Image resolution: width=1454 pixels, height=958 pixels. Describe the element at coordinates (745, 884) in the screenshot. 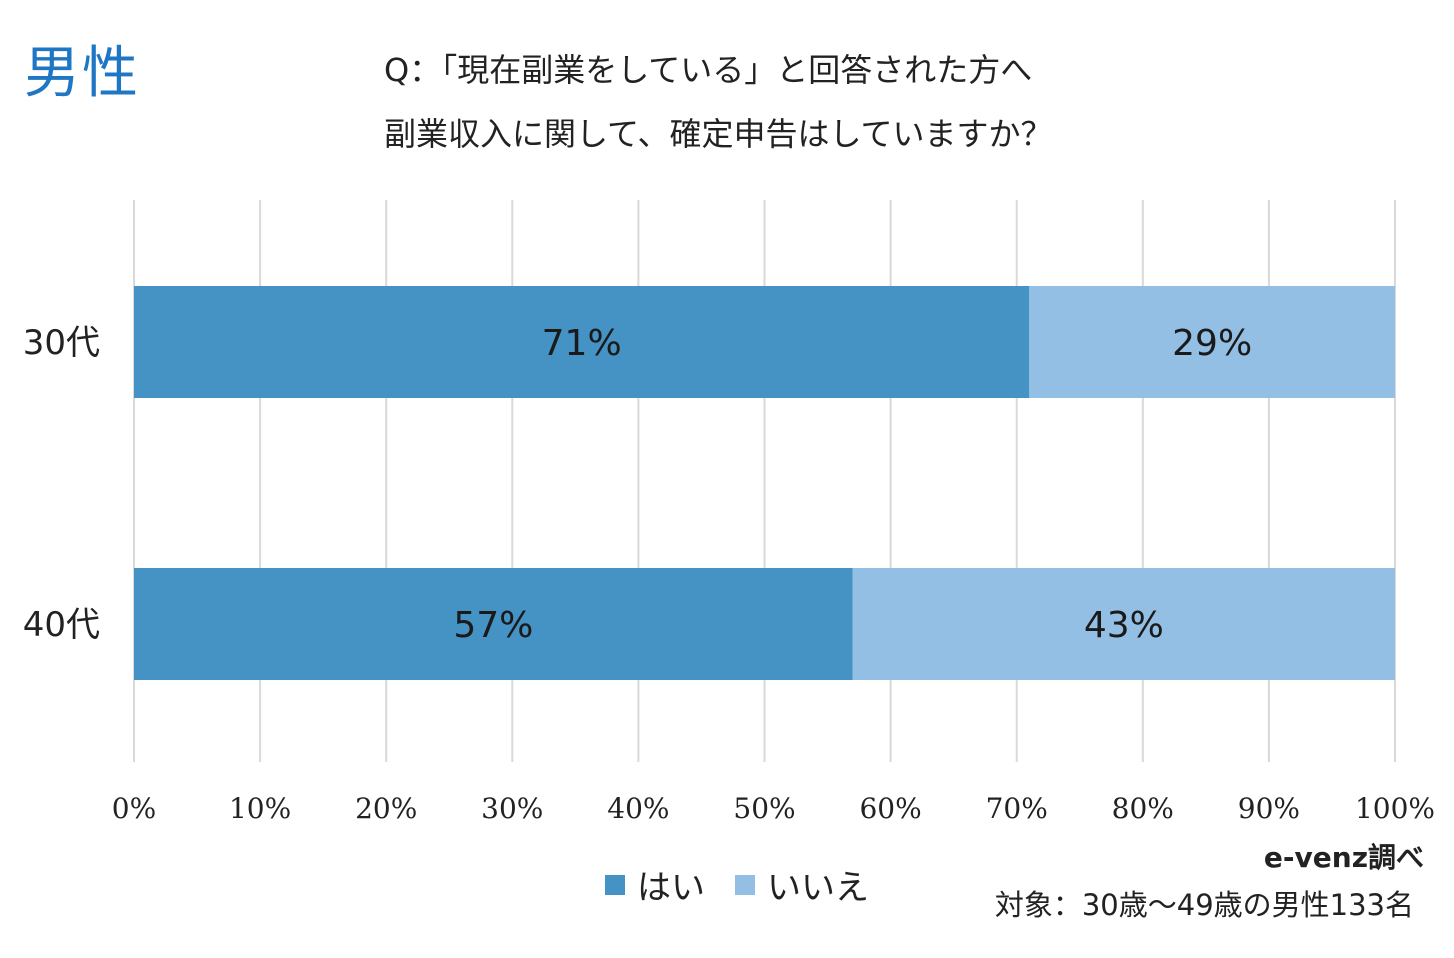

I see `legend-swatch-no` at that location.